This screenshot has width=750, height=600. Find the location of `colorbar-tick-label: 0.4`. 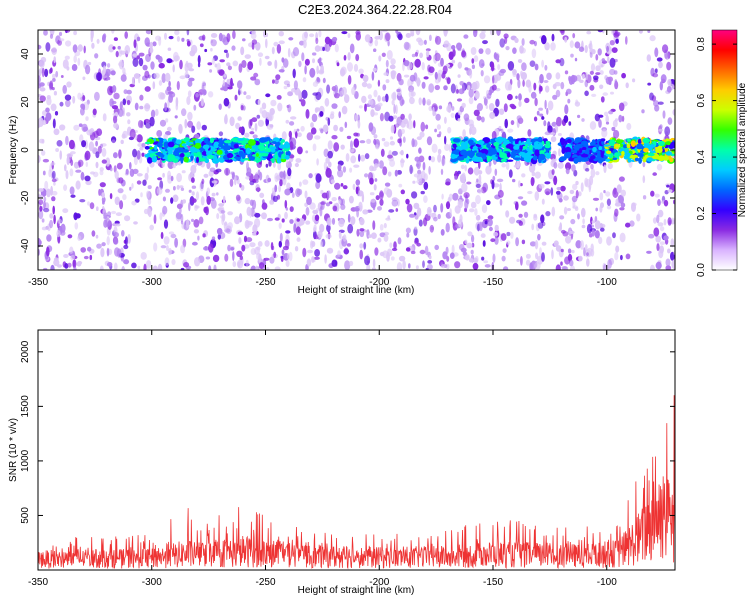

colorbar-tick-label: 0.4 is located at coordinates (701, 157).